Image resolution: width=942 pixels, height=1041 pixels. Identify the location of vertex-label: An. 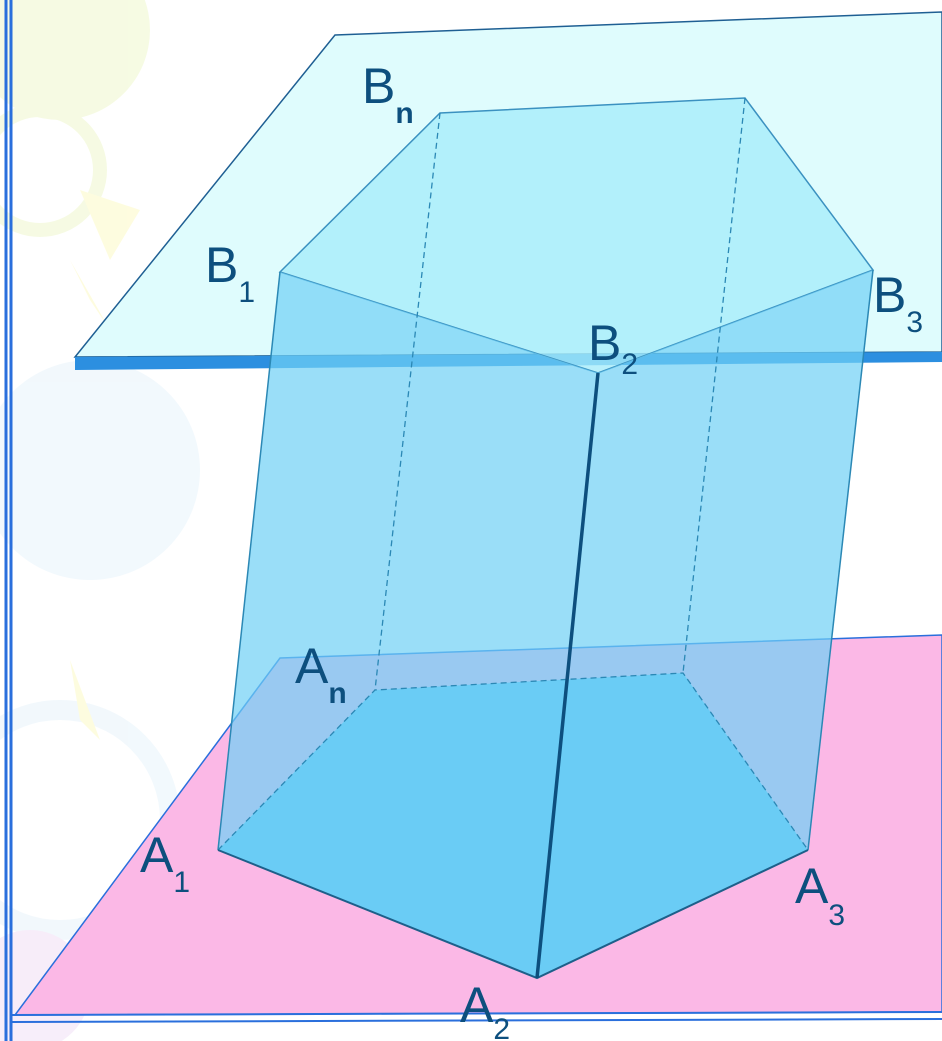
(321, 674).